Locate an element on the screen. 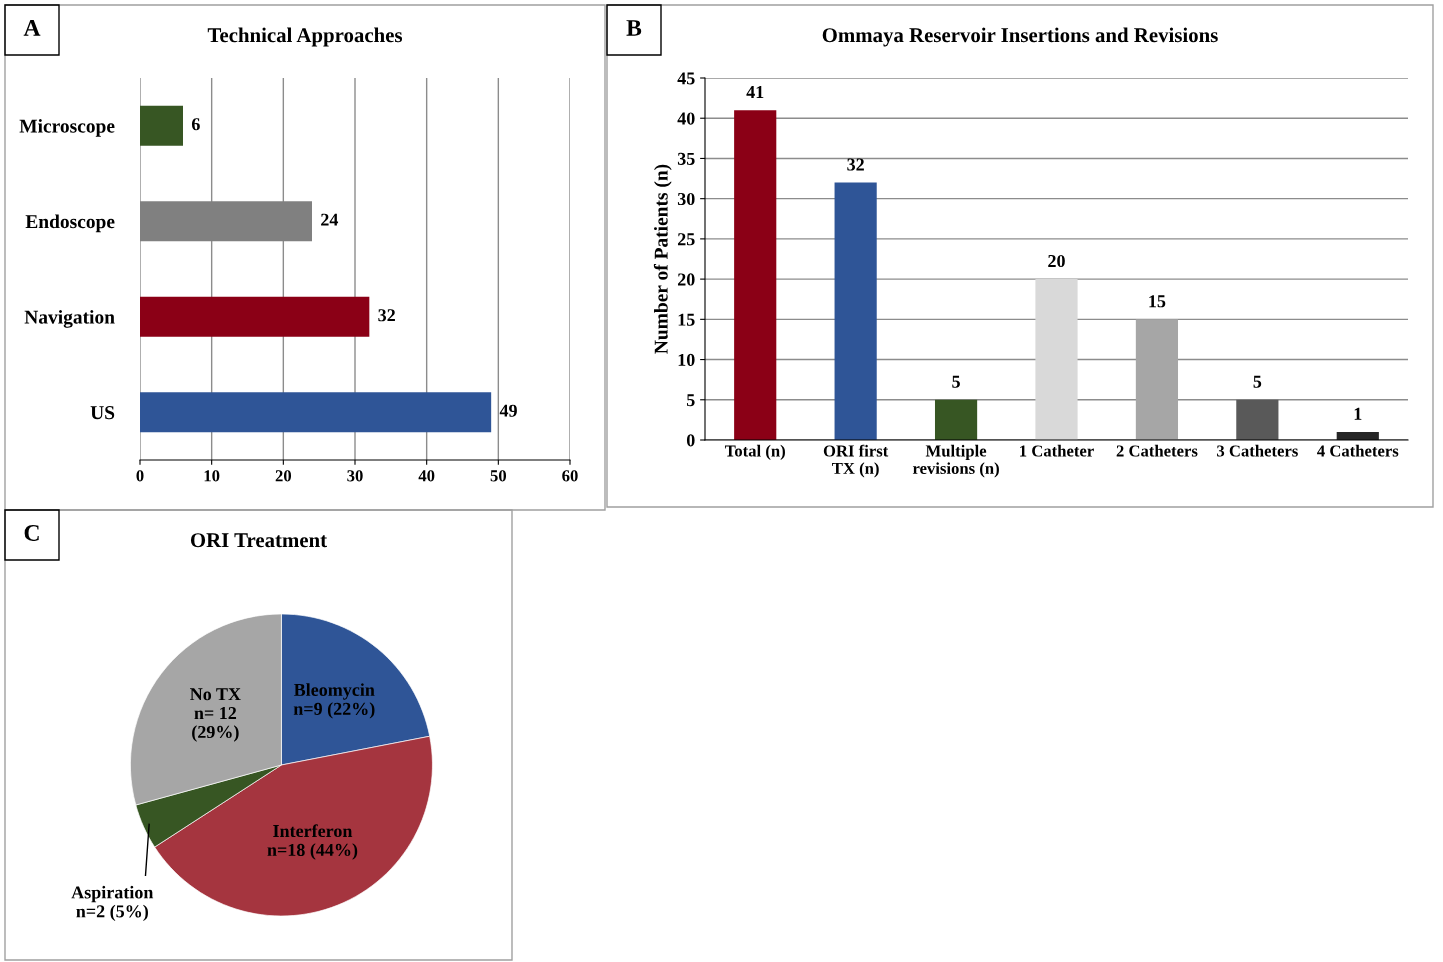 Image resolution: width=1443 pixels, height=962 pixels. y-tick-label: Microscope is located at coordinates (67, 128).